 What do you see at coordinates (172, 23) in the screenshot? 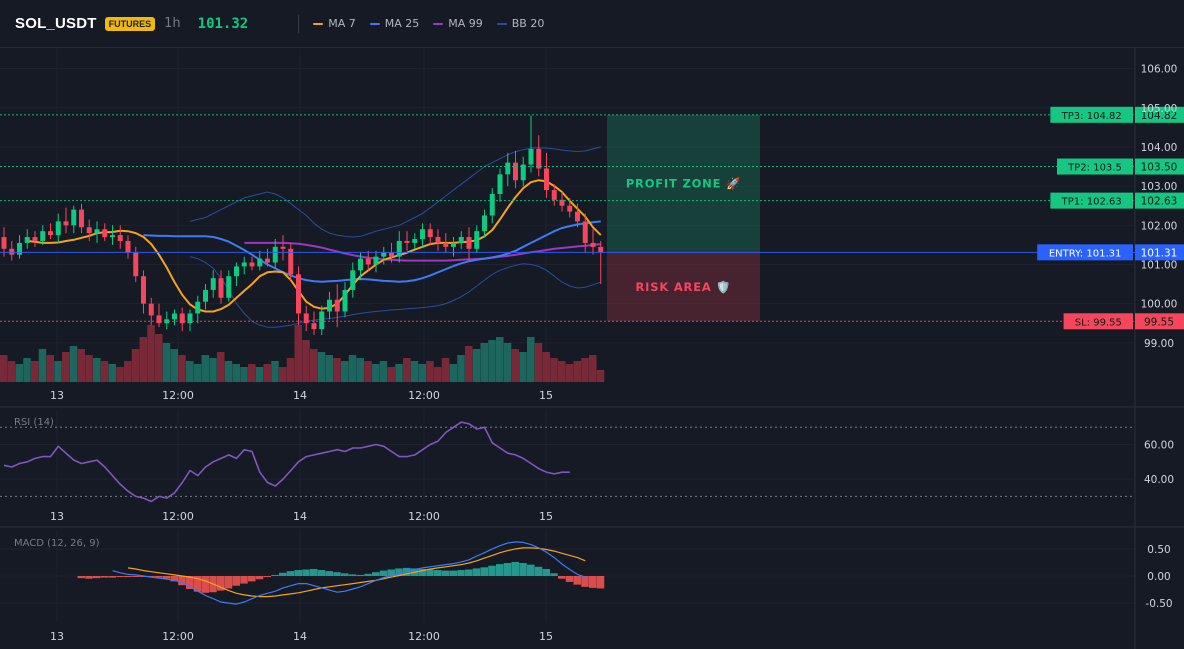
I see `timeframe-selector: 1h` at bounding box center [172, 23].